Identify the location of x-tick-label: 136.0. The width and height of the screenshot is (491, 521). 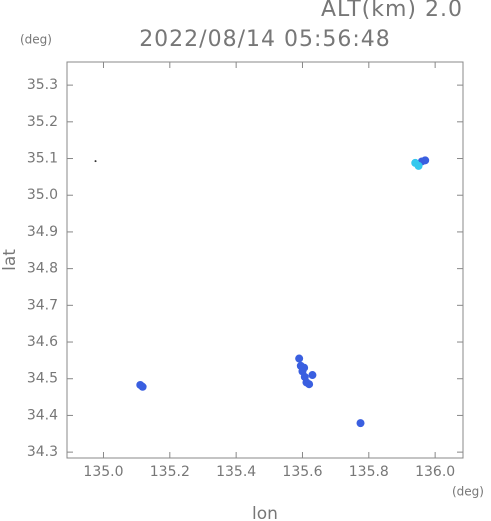
(435, 472).